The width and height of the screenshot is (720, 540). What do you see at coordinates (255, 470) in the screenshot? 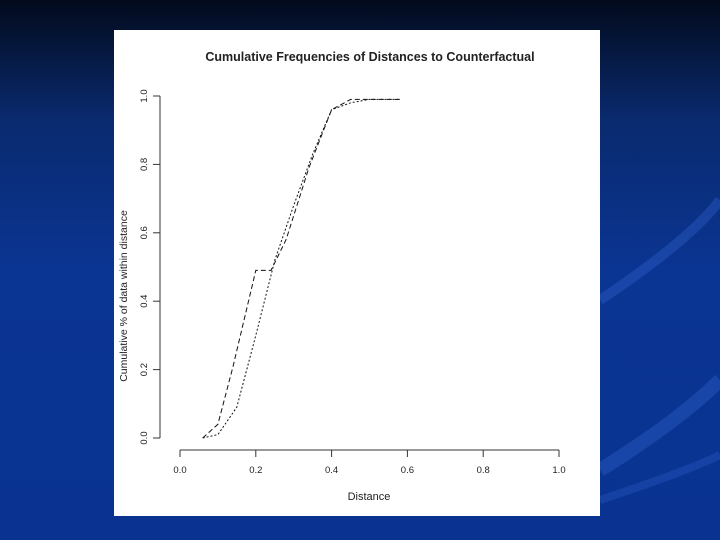
I see `x-tick-label: 0.2` at bounding box center [255, 470].